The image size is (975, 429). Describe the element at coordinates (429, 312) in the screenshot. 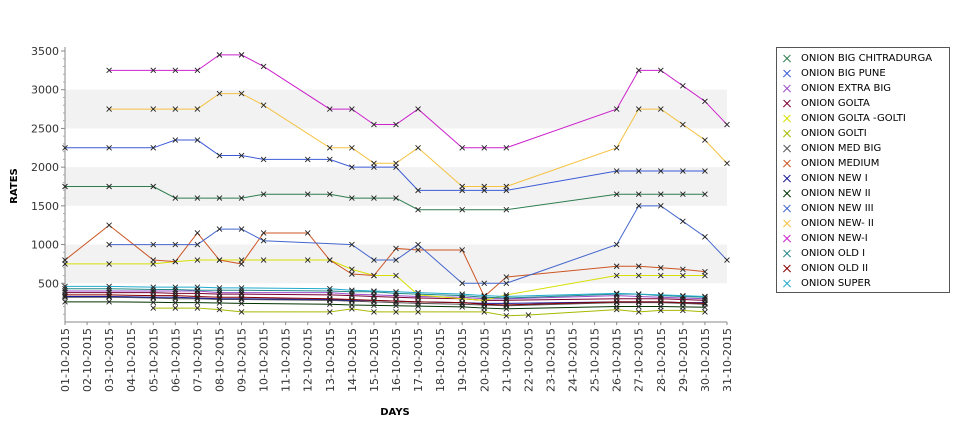

I see `series-line` at that location.